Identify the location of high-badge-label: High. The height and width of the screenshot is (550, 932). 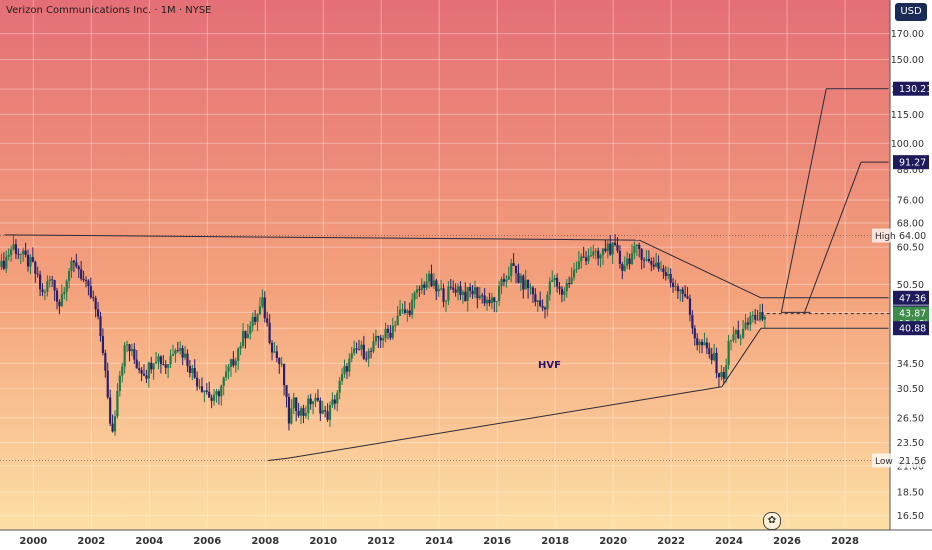
(885, 237).